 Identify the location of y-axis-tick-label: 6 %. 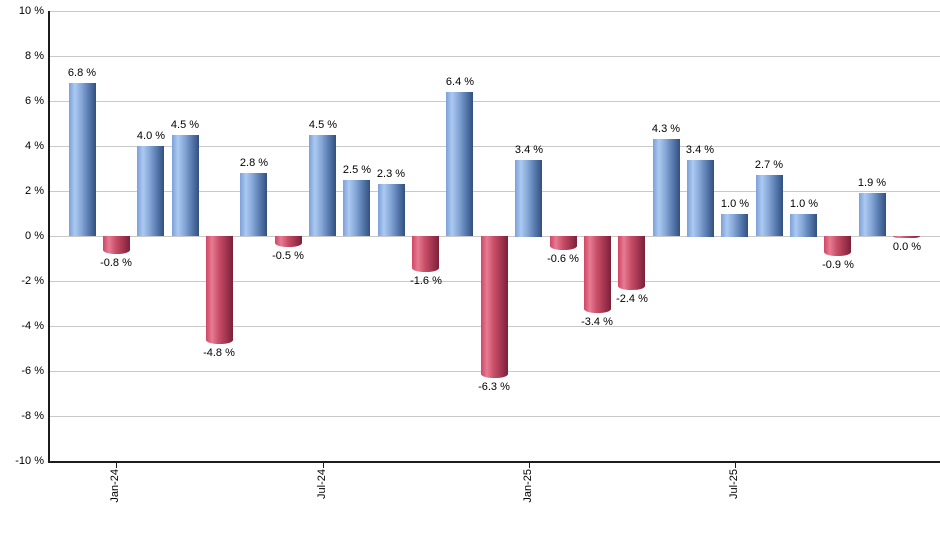
(34, 101).